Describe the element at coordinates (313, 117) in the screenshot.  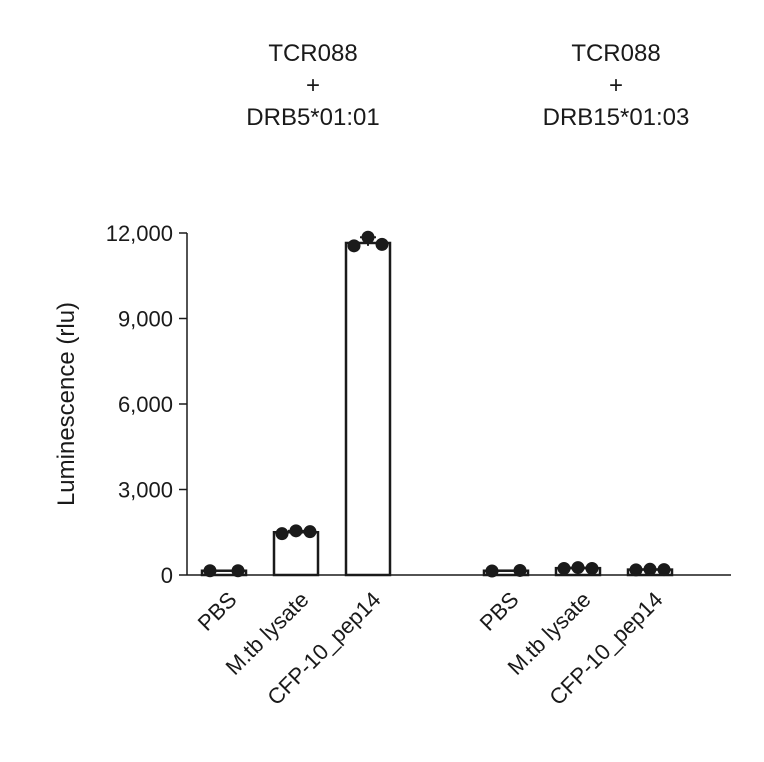
I see `group-title-1-line-3: DRB5*01:01` at that location.